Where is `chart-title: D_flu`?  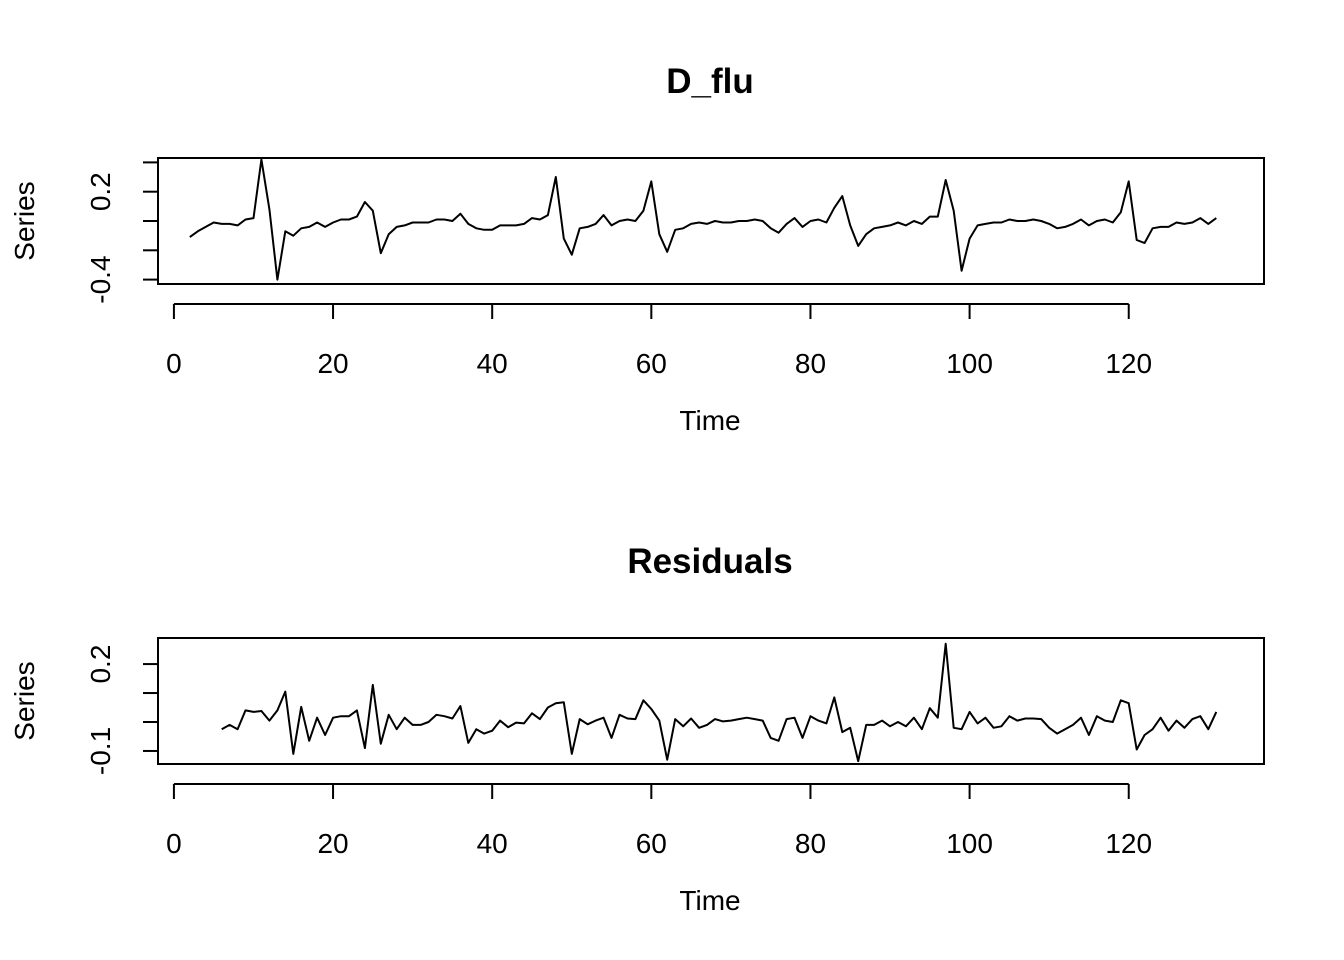
chart-title: D_flu is located at coordinates (710, 81).